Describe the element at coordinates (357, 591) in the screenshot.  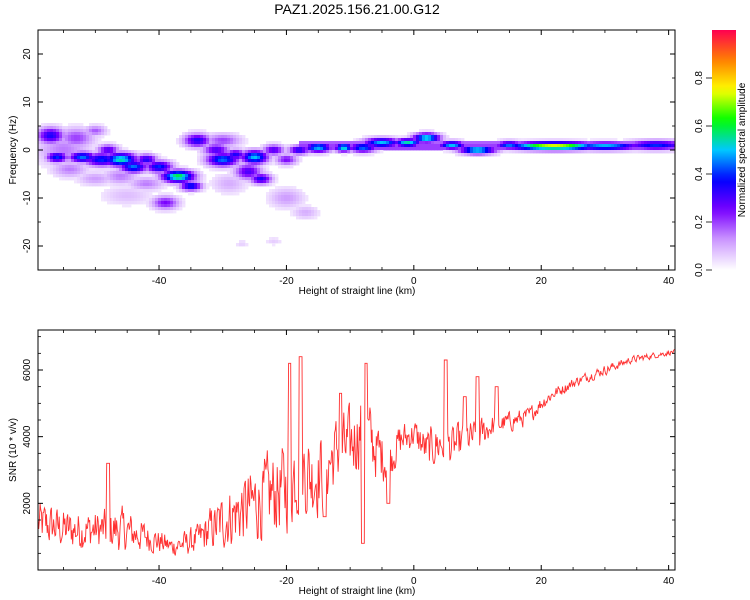
I see `snr-x-axis-label: Height of straight line (km)` at that location.